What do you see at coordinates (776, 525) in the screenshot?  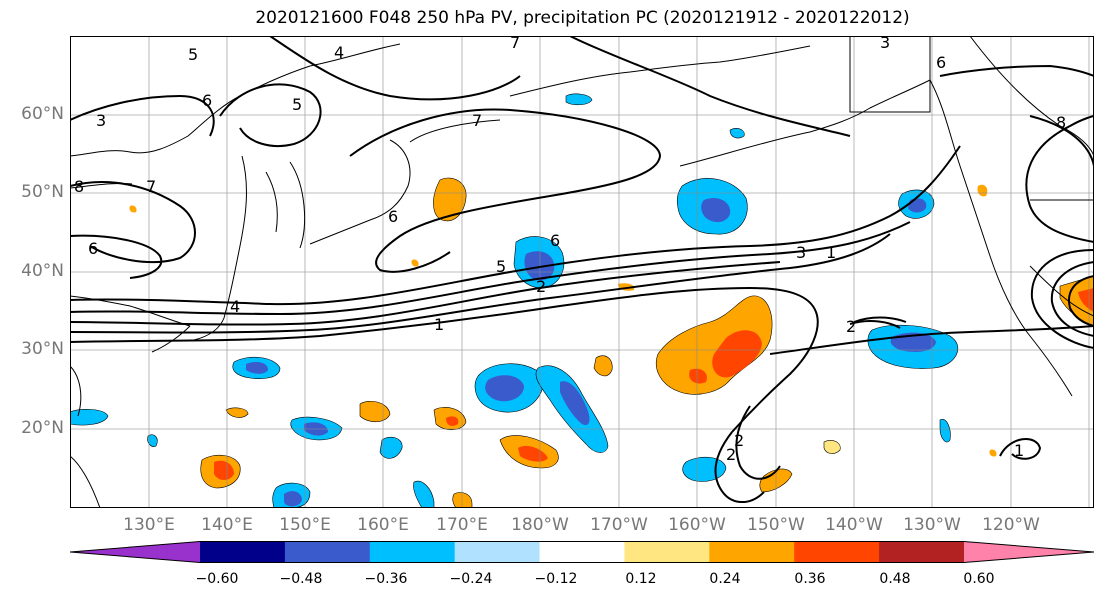 I see `lon-label: 150°W` at bounding box center [776, 525].